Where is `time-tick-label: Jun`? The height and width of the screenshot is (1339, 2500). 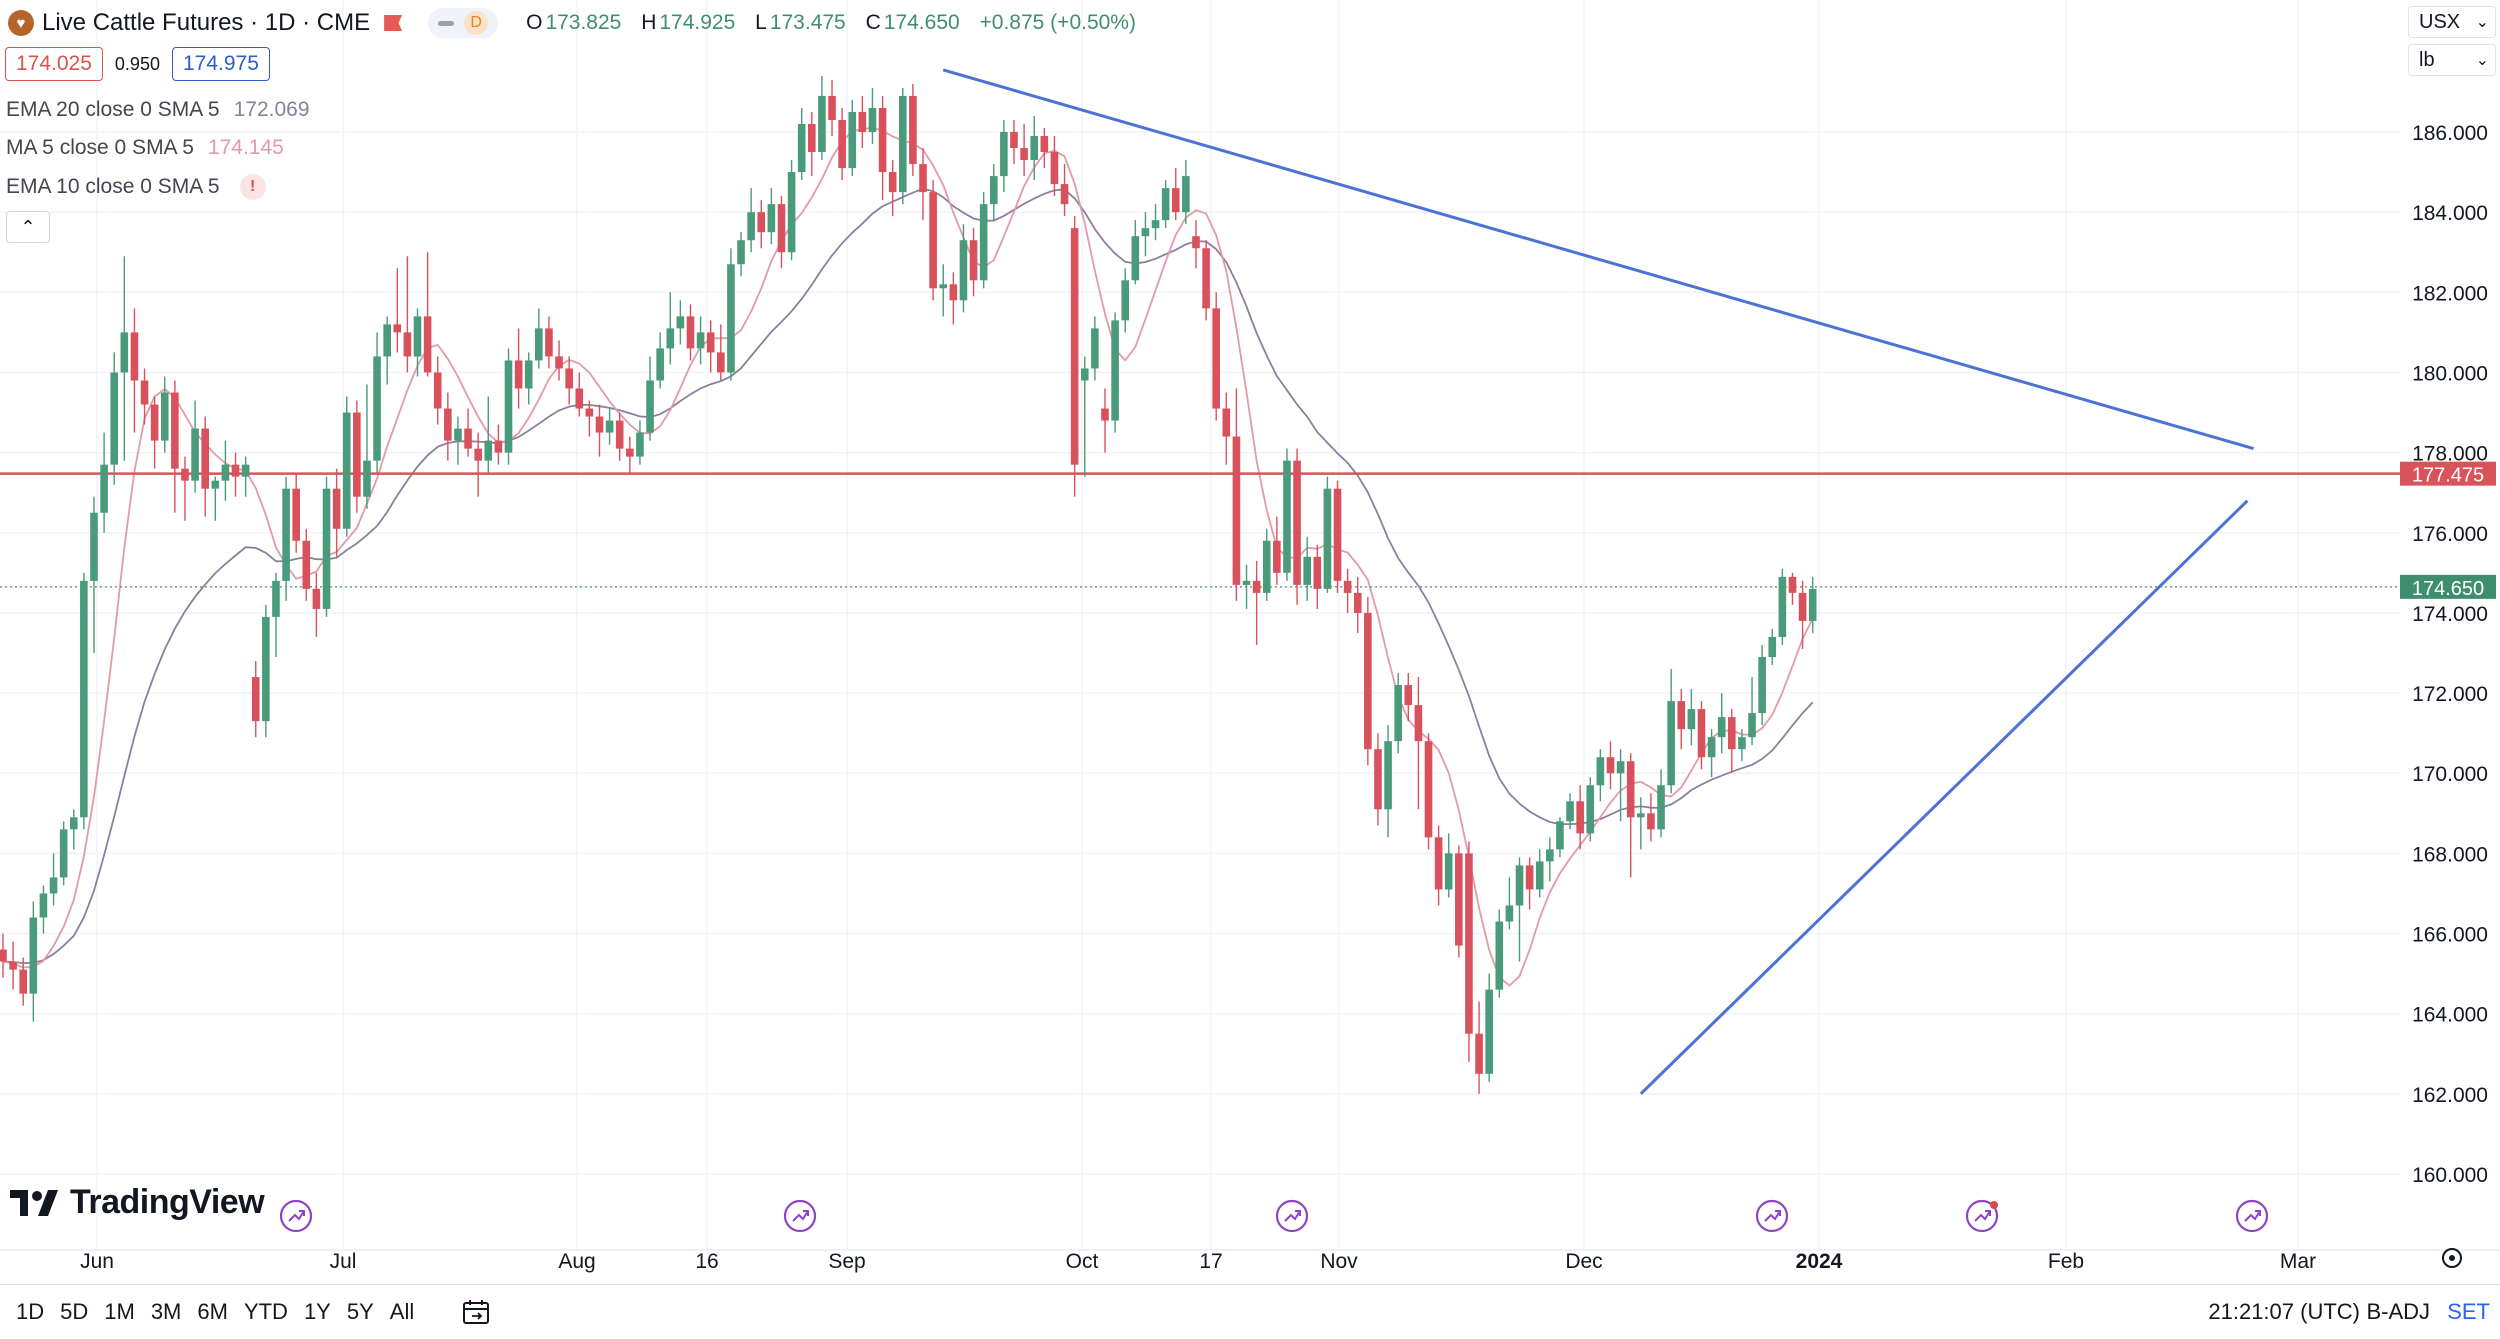
time-tick-label: Jun is located at coordinates (97, 1261).